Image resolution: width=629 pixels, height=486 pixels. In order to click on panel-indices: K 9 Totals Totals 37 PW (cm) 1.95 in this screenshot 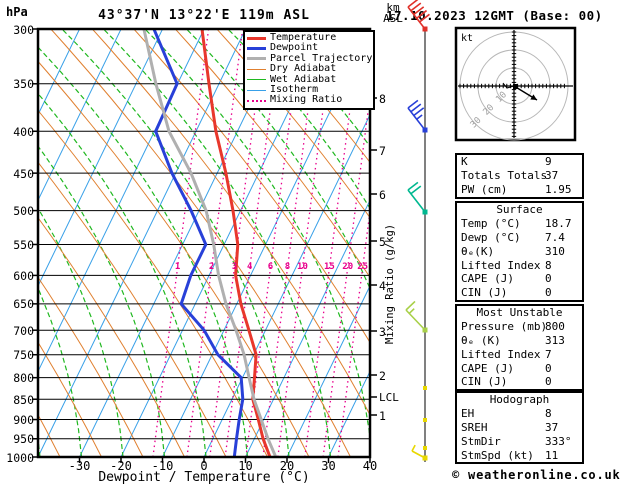, I will do `click(519, 176)`.